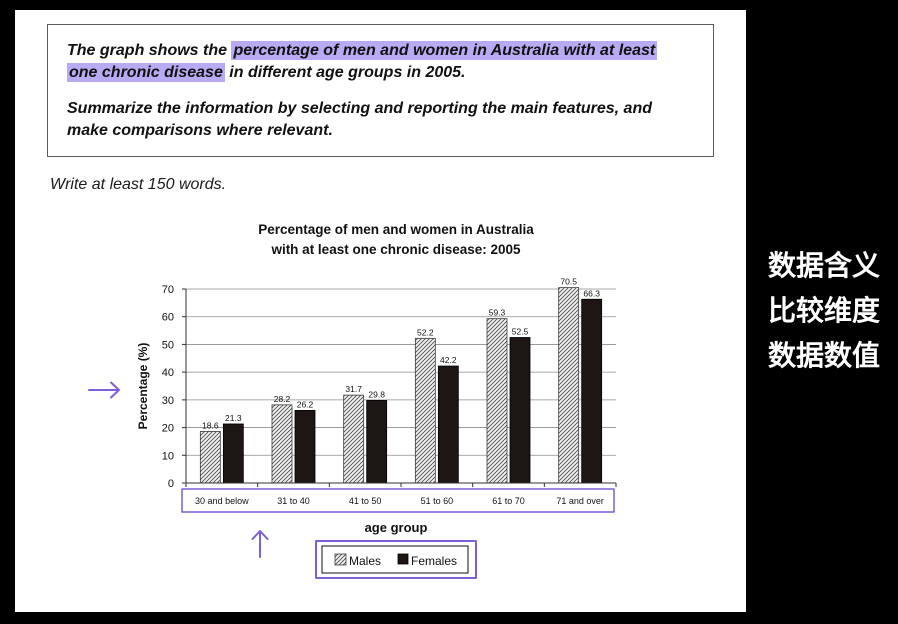 The image size is (898, 624). I want to click on x-tick-label: 30 and below, so click(222, 501).